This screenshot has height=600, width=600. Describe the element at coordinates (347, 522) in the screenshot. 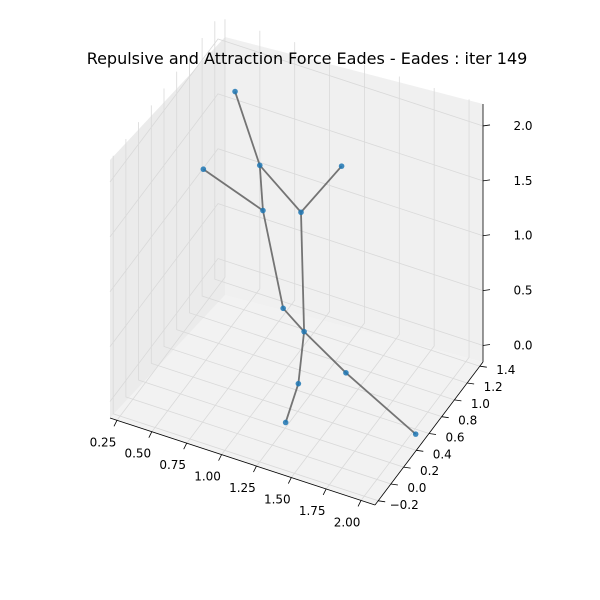

I see `x-tick-label: 2.00` at that location.